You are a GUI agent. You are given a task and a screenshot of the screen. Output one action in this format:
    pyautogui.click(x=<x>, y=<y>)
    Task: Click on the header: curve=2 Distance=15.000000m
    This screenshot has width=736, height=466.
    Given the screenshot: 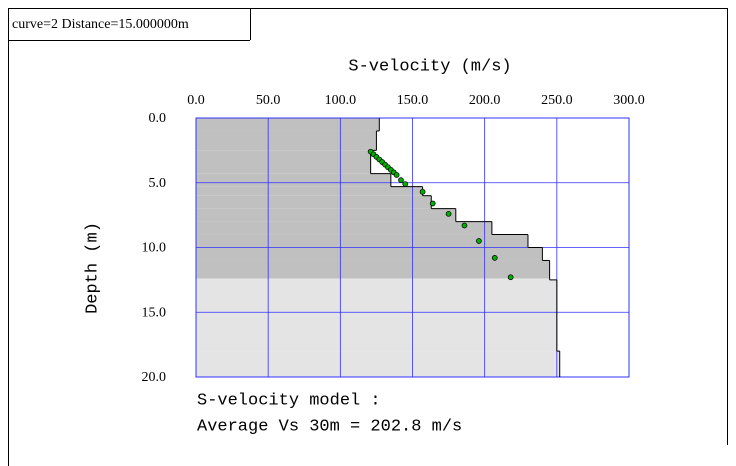 What is the action you would take?
    pyautogui.click(x=100, y=24)
    